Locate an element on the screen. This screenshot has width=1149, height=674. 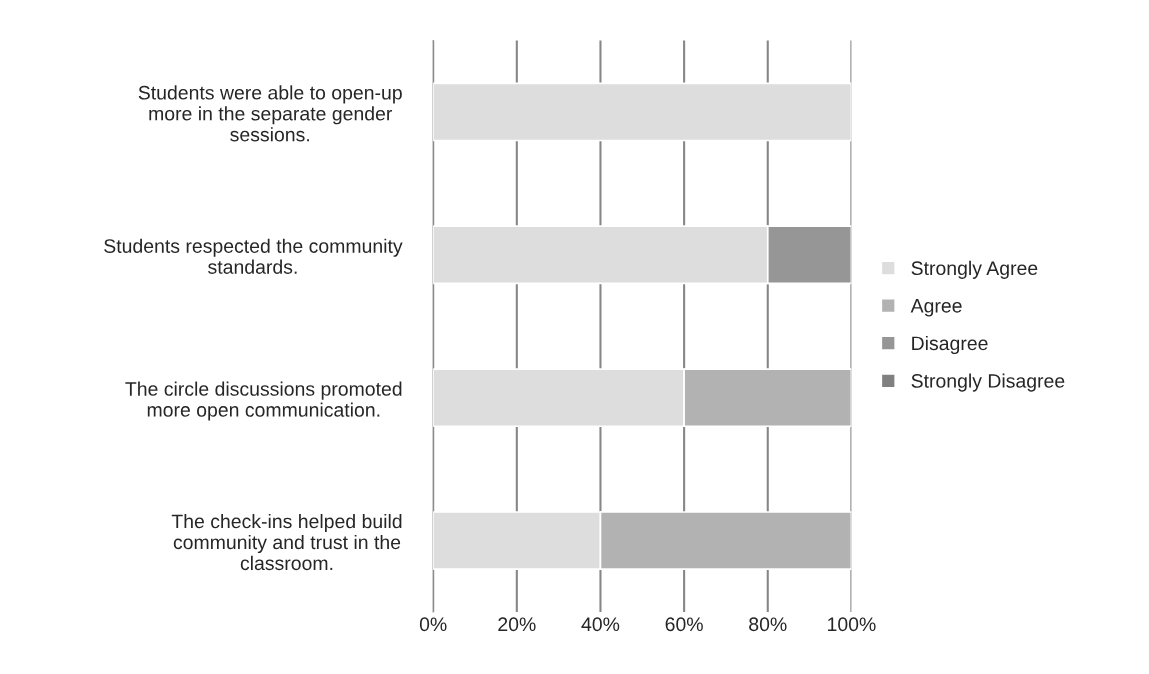
x-tick-label: 60% is located at coordinates (684, 624).